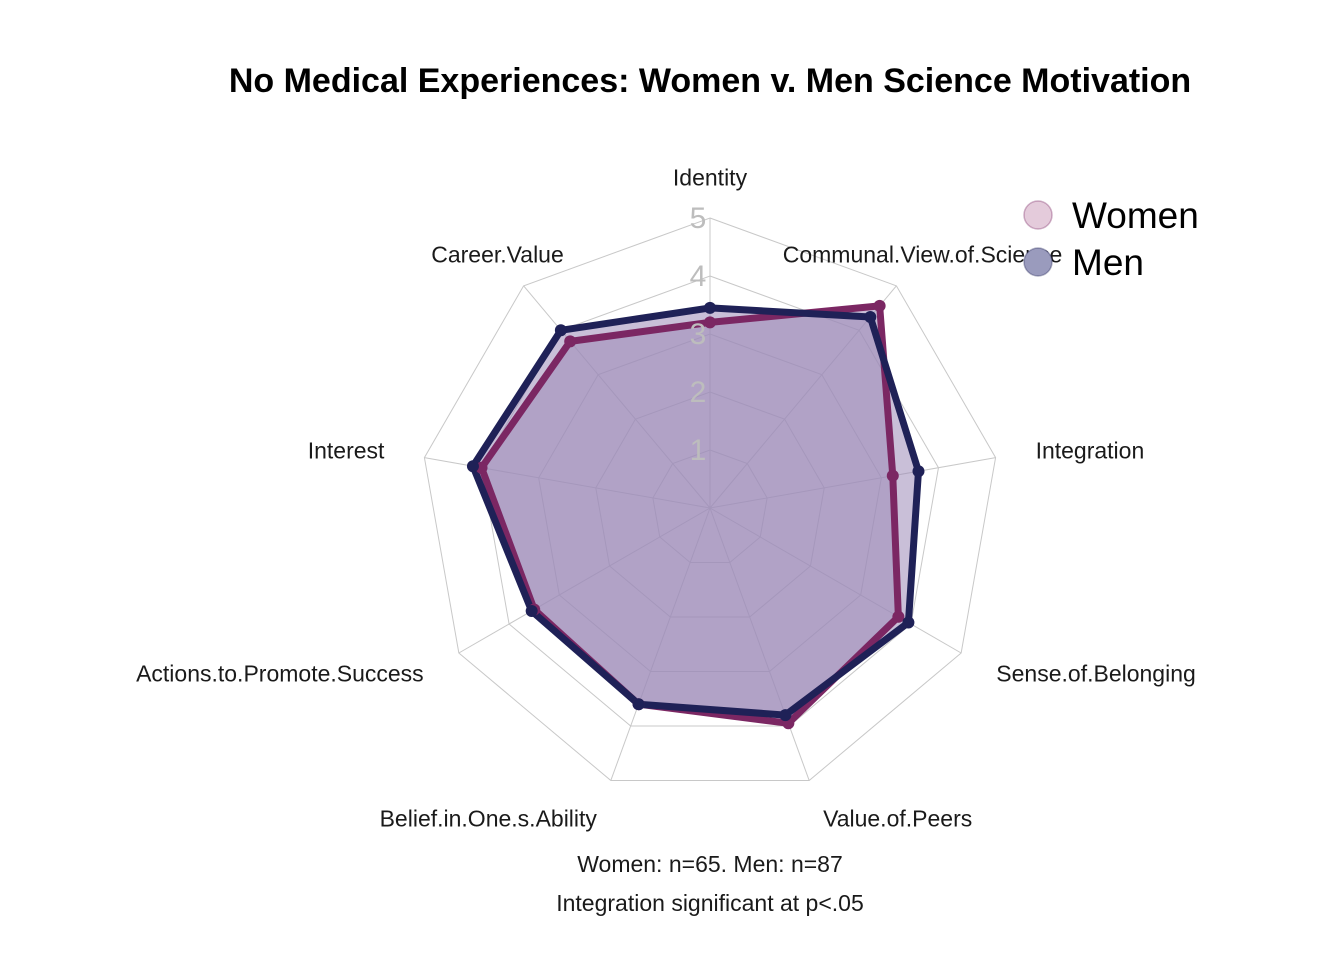 Image resolution: width=1344 pixels, height=960 pixels. I want to click on series-lines, so click(695, 514).